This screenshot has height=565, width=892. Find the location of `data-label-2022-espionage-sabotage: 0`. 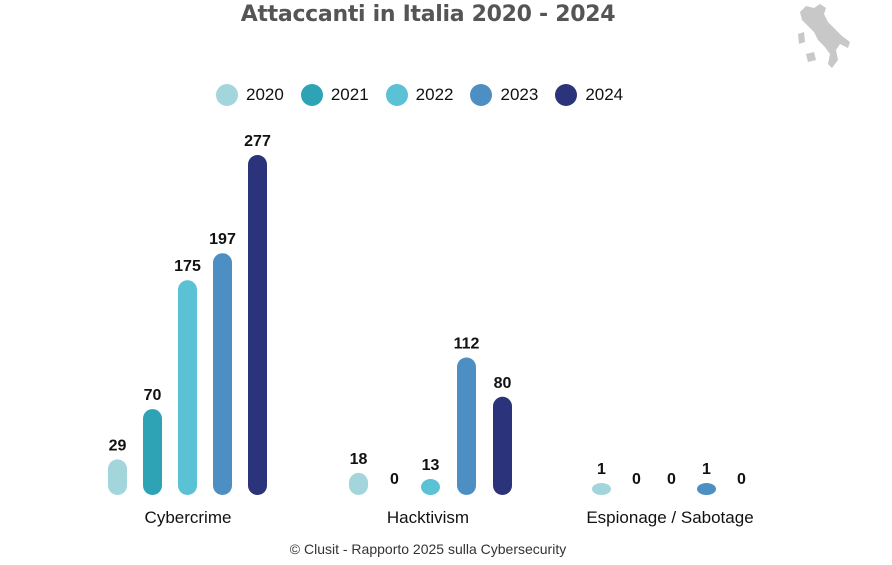

data-label-2022-espionage-sabotage: 0 is located at coordinates (671, 479).